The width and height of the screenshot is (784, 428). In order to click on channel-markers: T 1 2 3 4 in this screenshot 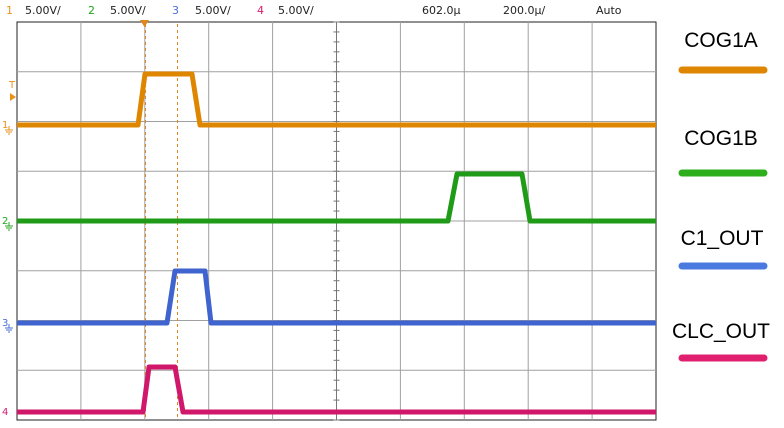, I will do `click(9, 249)`.